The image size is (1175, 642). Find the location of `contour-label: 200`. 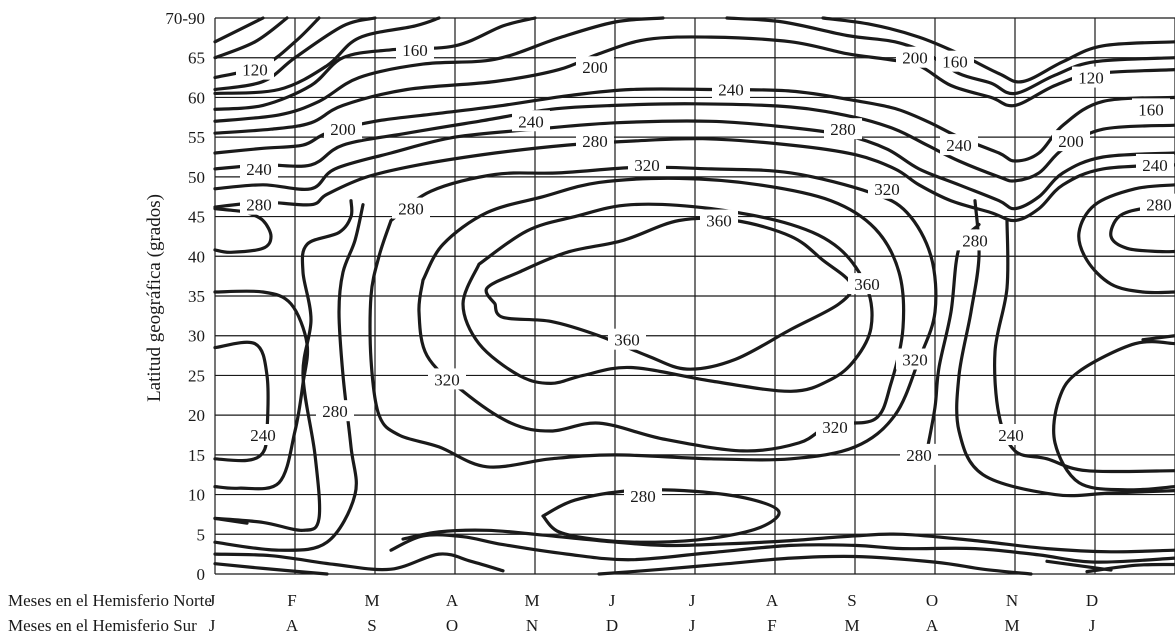

contour-label: 200 is located at coordinates (1071, 141).